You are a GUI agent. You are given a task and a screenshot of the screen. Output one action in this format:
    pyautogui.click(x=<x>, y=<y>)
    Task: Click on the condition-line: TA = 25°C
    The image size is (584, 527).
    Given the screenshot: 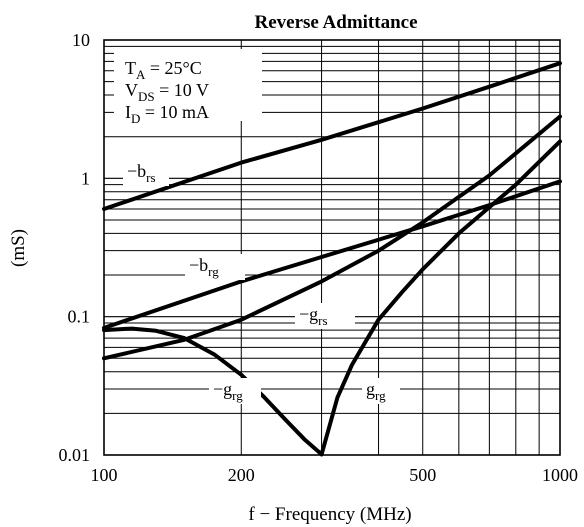 What is the action you would take?
    pyautogui.click(x=163, y=70)
    